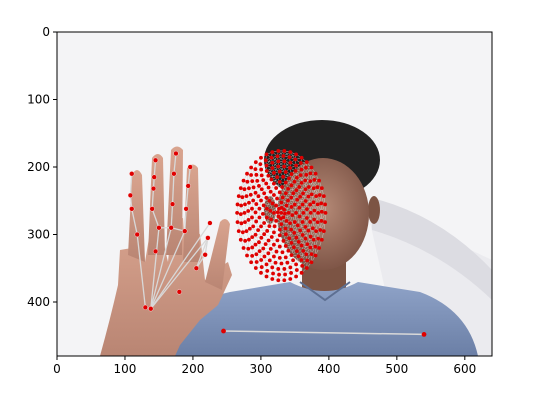 The height and width of the screenshot is (402, 544). What do you see at coordinates (260, 369) in the screenshot?
I see `x-tick-label: 300` at bounding box center [260, 369].